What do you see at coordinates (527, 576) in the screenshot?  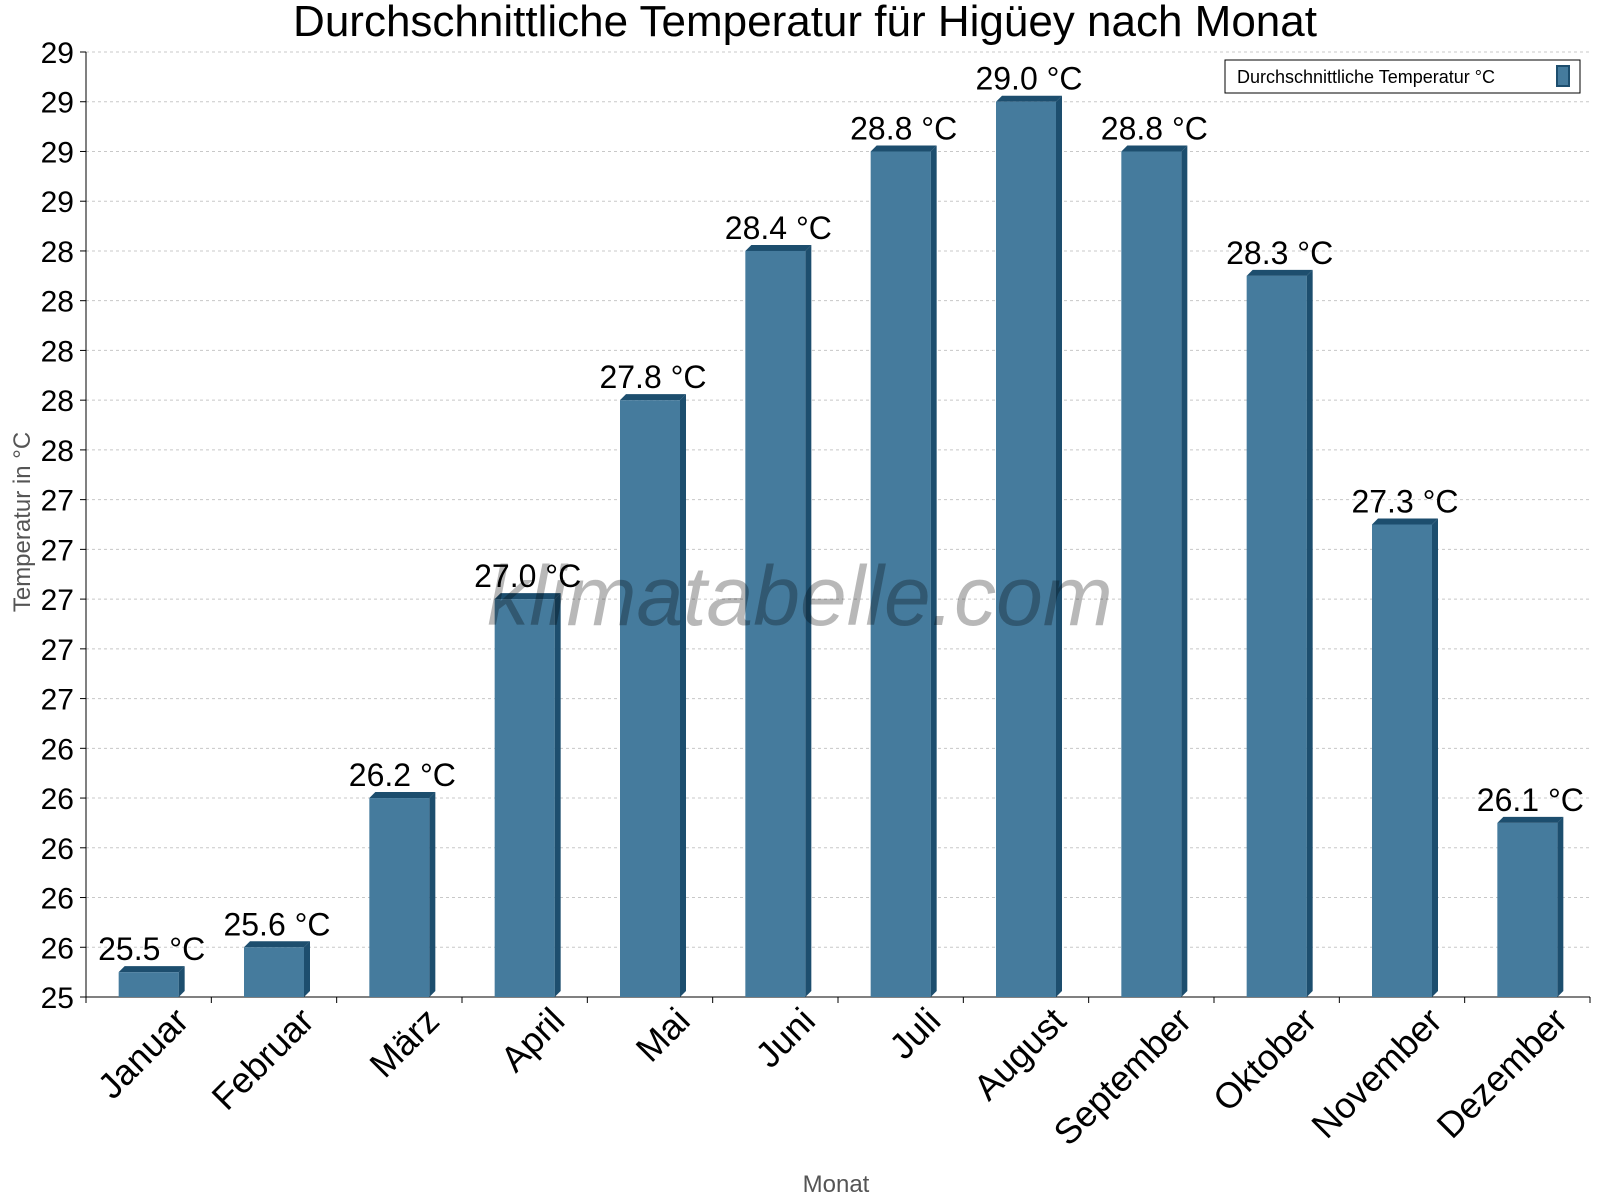 I see `data-label: 27.0 °C` at bounding box center [527, 576].